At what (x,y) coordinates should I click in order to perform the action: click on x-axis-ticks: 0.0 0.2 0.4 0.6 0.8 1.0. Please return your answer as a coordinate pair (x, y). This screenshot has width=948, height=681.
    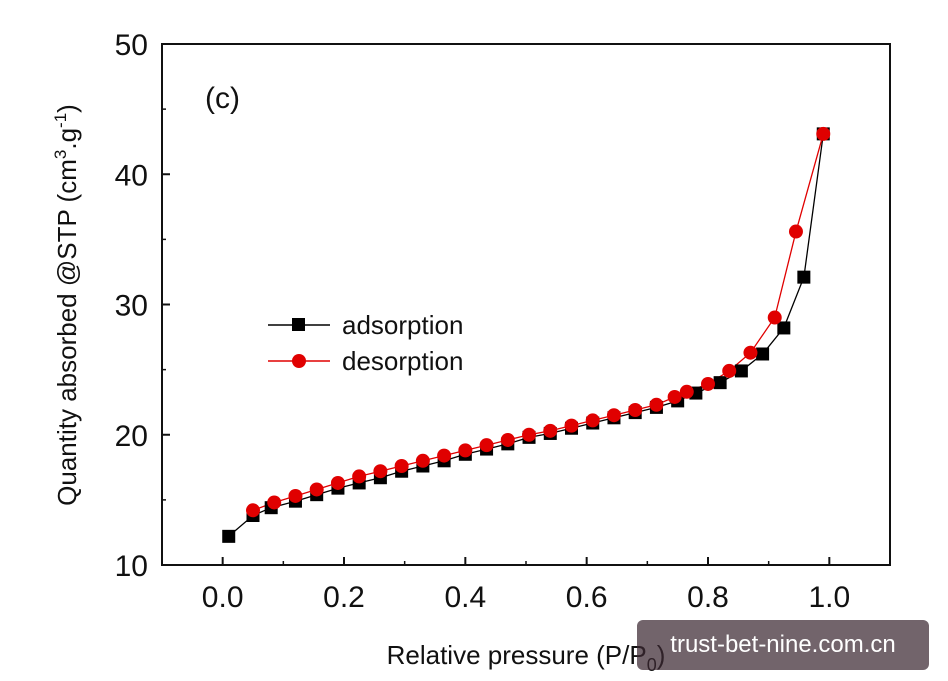
    Looking at the image, I should click on (526, 585).